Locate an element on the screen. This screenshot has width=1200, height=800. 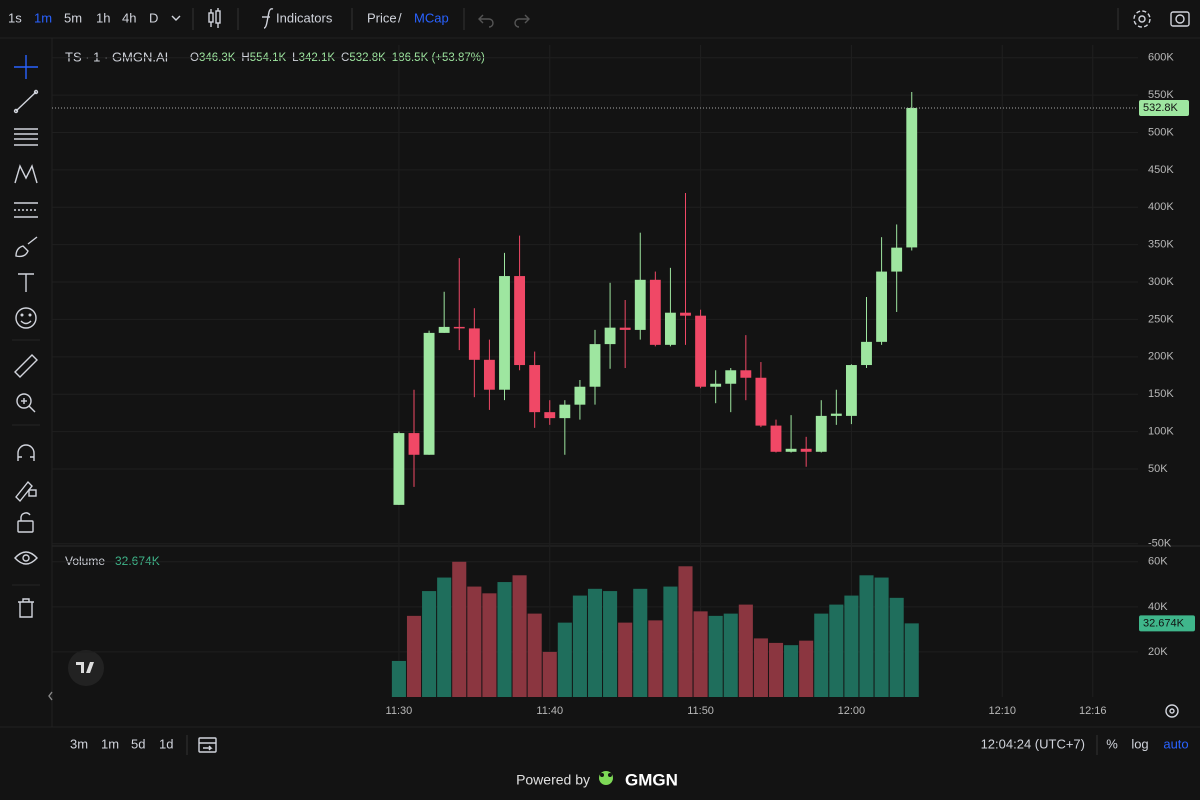
price-toggle: Price is located at coordinates (382, 17).